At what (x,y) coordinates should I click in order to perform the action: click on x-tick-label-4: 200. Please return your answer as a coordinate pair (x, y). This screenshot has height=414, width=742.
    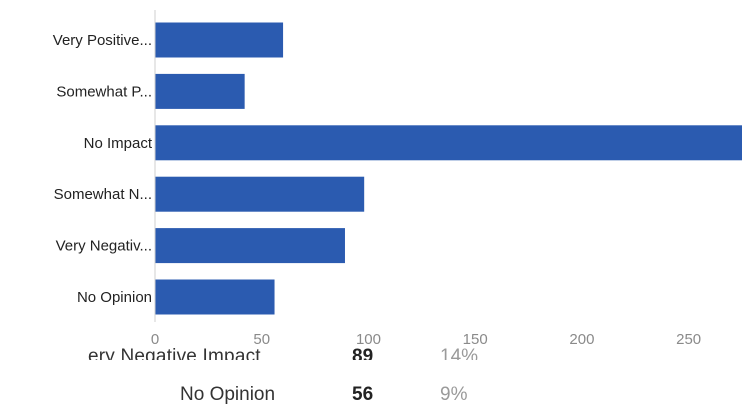
    Looking at the image, I should click on (581, 339).